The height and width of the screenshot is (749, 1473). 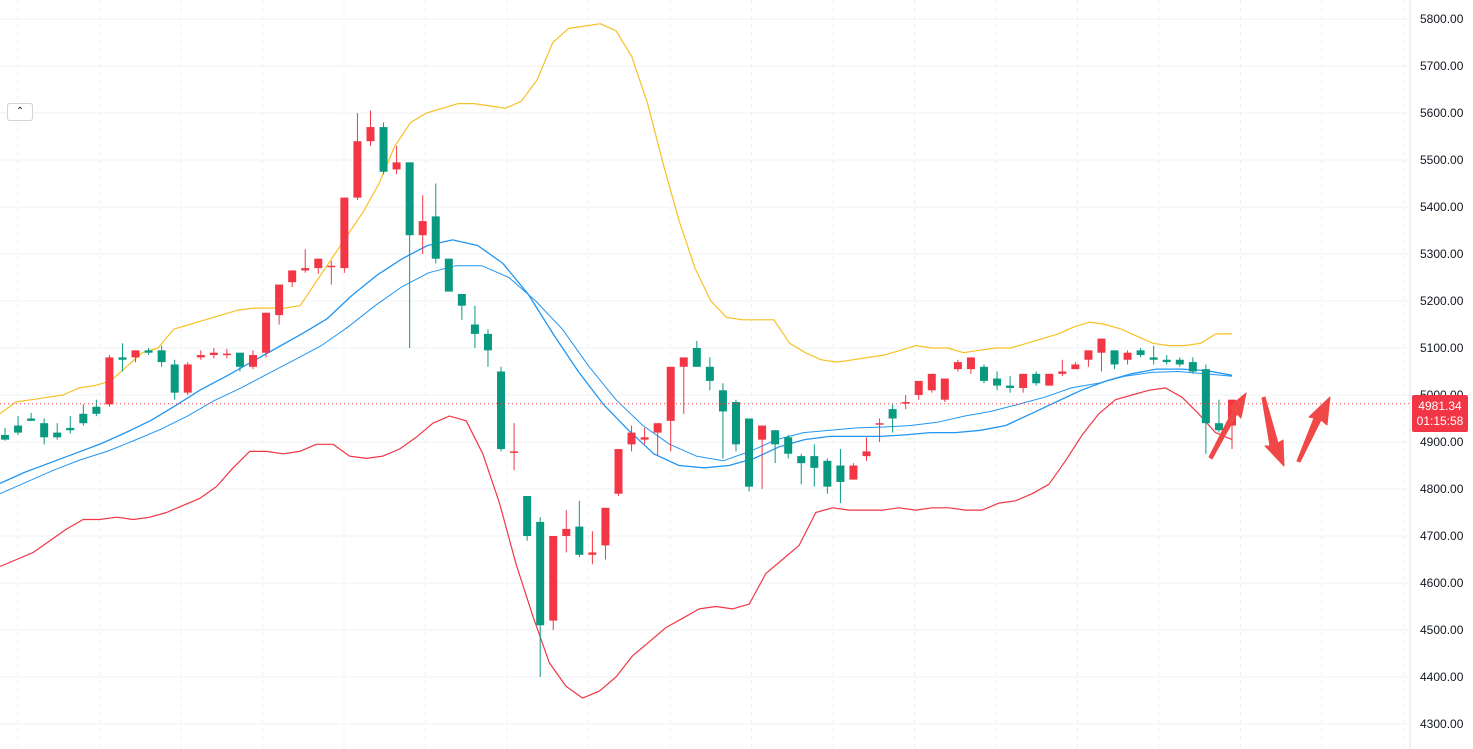 I want to click on y-tick-label: 4500.00, so click(x=1442, y=630).